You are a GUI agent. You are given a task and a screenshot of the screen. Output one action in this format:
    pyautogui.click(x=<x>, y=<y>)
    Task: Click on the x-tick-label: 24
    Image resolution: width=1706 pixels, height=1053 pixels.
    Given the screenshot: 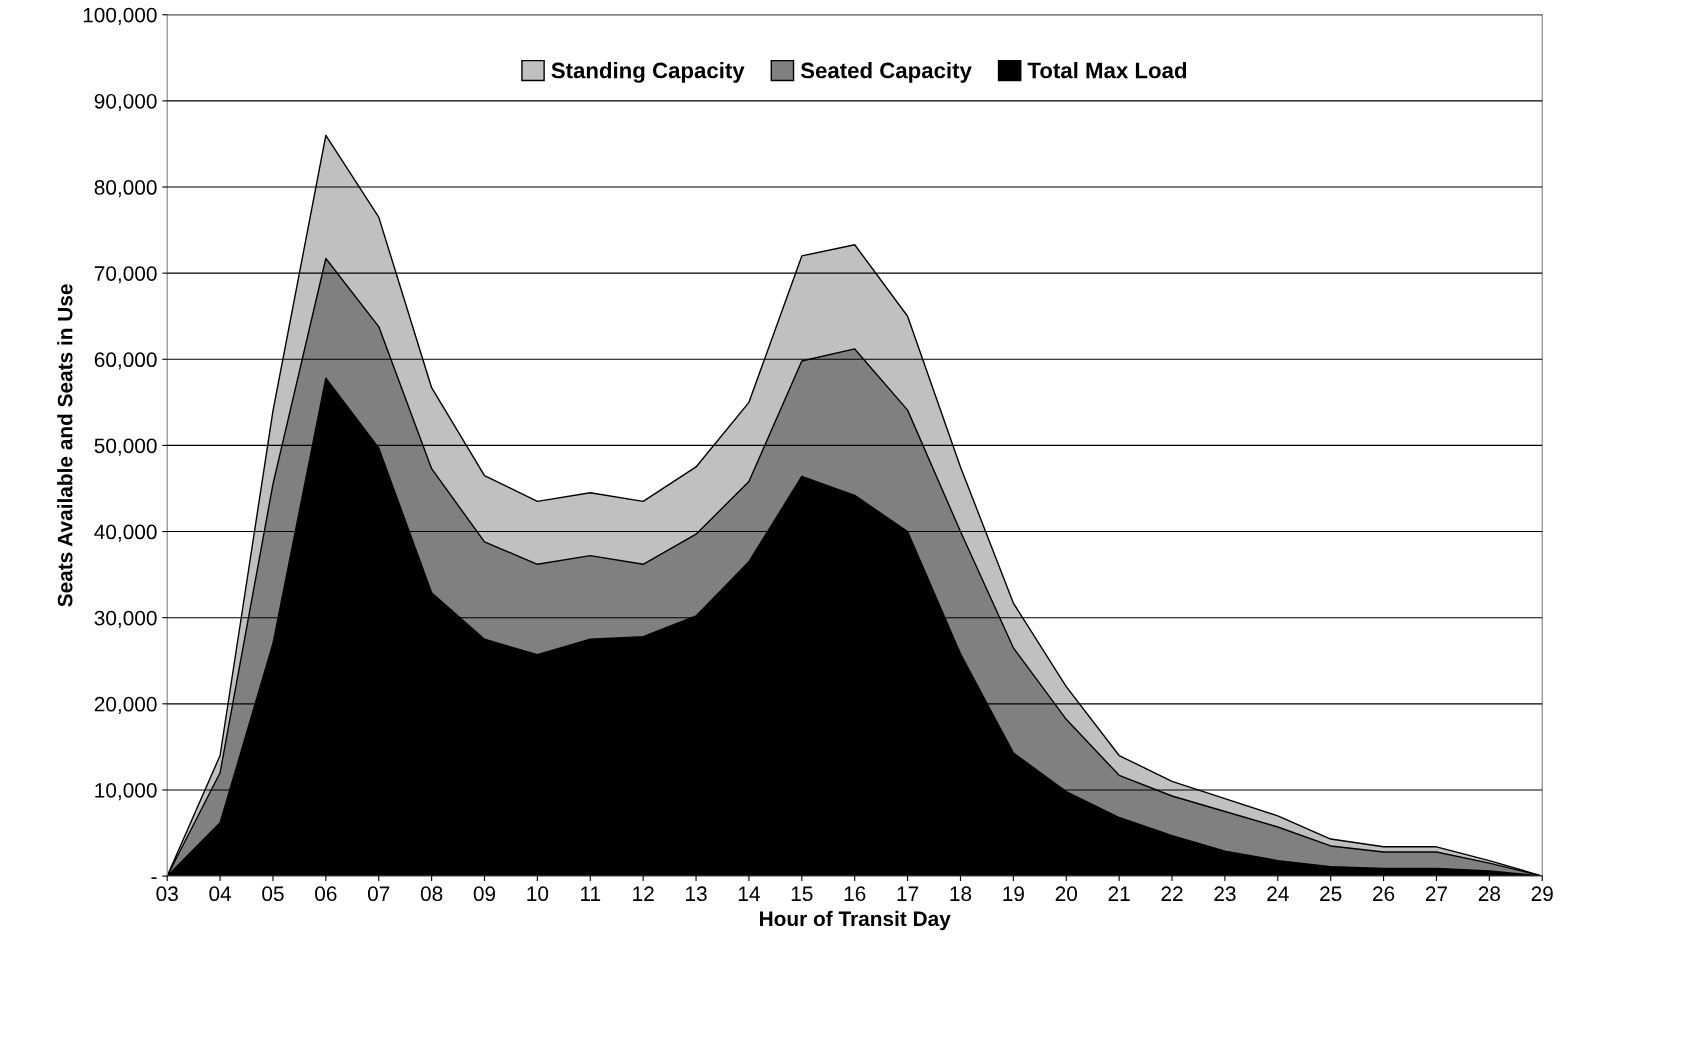 What is the action you would take?
    pyautogui.click(x=1278, y=893)
    